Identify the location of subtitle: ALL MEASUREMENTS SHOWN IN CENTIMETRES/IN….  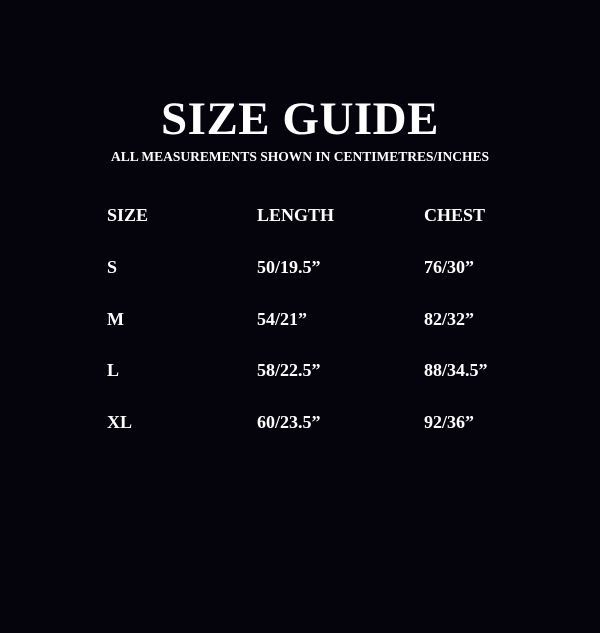
(300, 156).